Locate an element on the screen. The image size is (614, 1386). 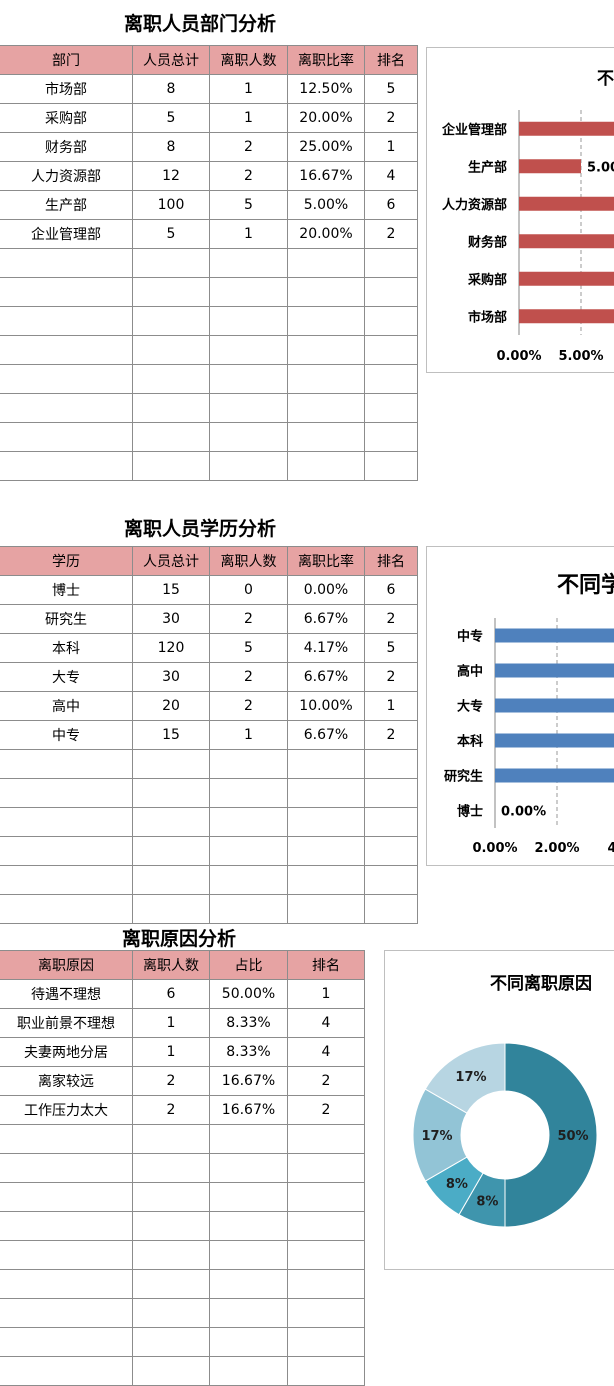
table-cell: 16.67% is located at coordinates (248, 1081).